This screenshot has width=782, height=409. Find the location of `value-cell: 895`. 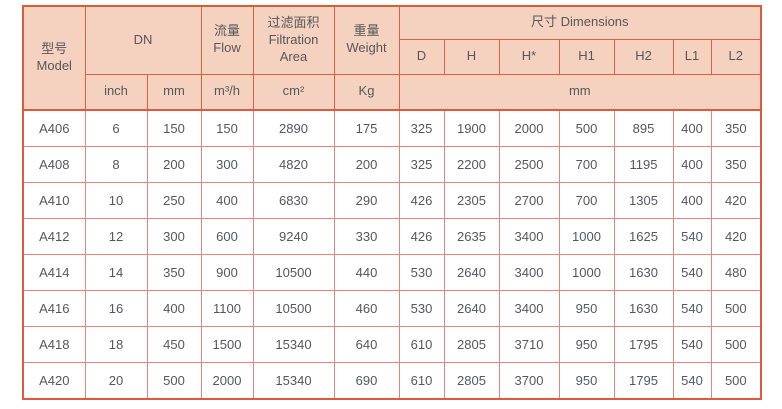

value-cell: 895 is located at coordinates (643, 128).